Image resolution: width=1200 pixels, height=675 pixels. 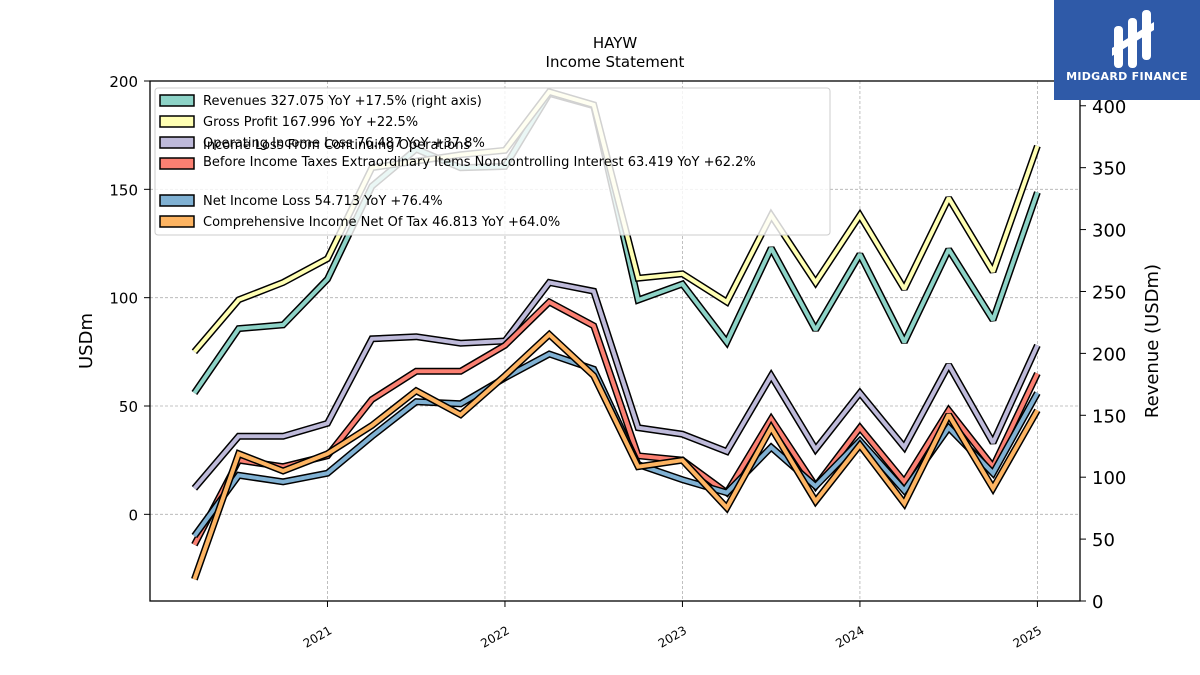 What do you see at coordinates (1109, 169) in the screenshot?
I see `y2-tick-label: 350` at bounding box center [1109, 169].